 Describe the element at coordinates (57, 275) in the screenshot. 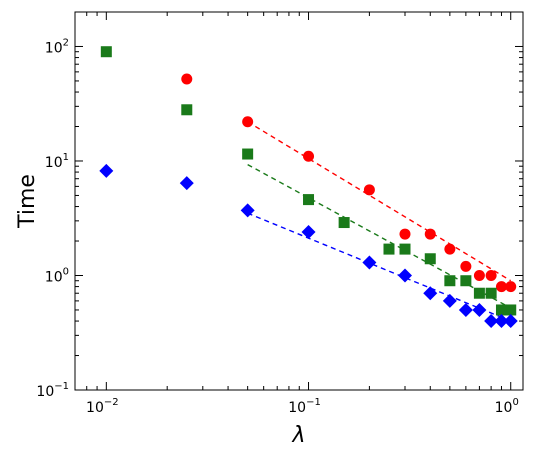

I see `y-tick-label: 10⁰` at that location.